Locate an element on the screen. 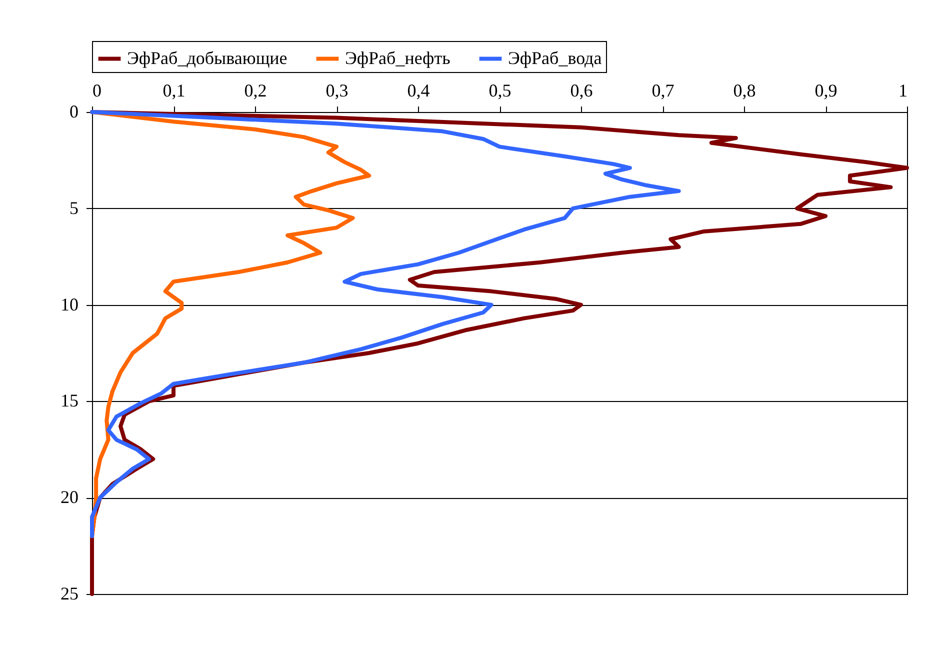 The height and width of the screenshot is (646, 952). x-tick-label: 0,3 is located at coordinates (337, 90).